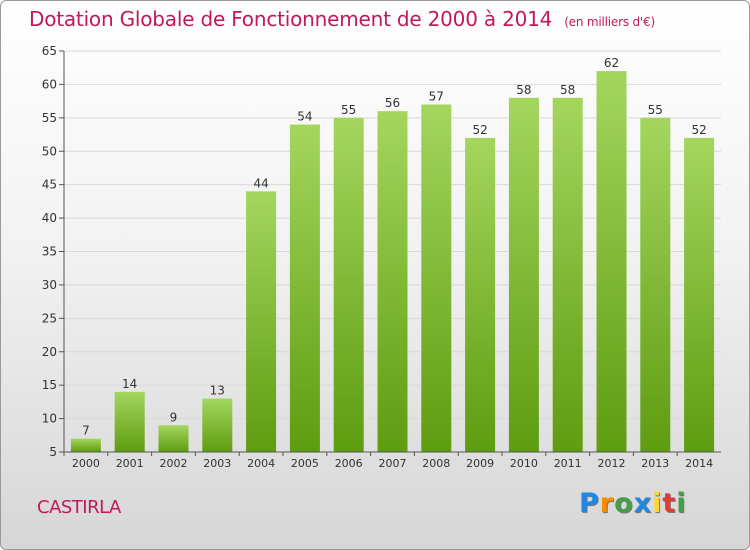  What do you see at coordinates (698, 130) in the screenshot?
I see `data-label-2014: 52` at bounding box center [698, 130].